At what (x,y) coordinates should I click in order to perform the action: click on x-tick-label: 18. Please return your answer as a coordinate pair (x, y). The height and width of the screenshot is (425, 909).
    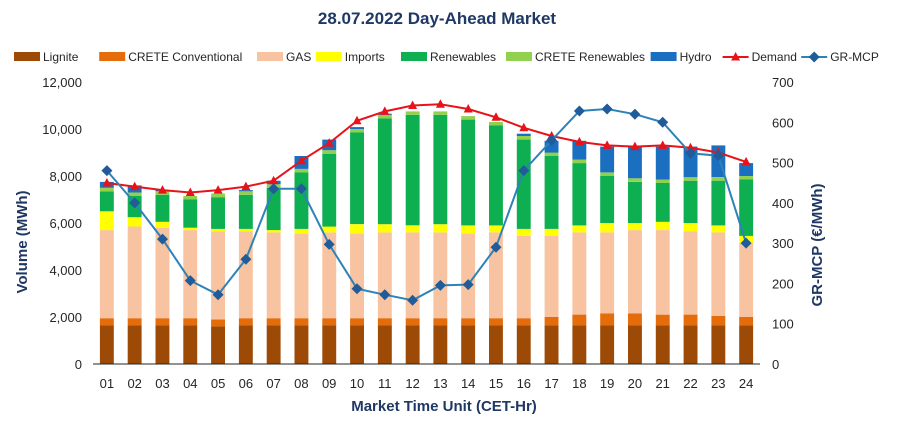
    Looking at the image, I should click on (579, 383).